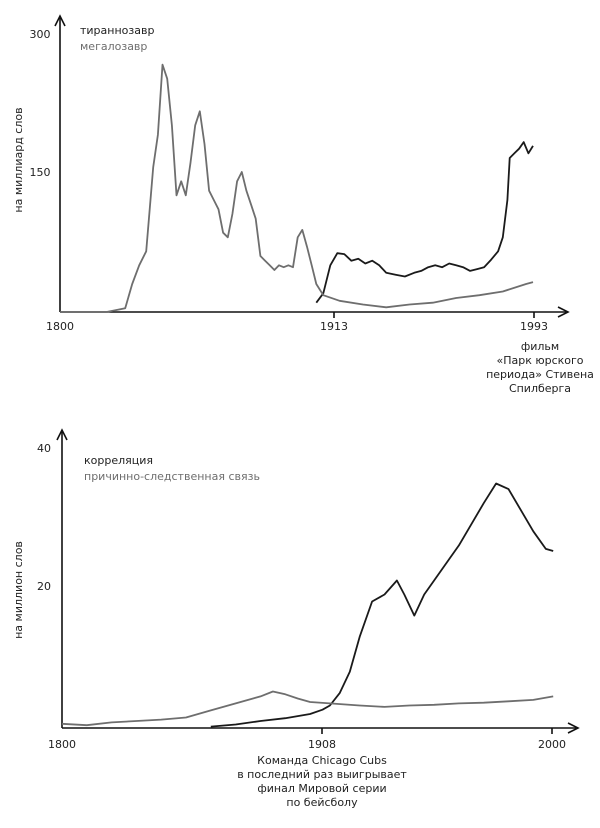  What do you see at coordinates (40, 172) in the screenshot?
I see `chart1-ytick-150: 150` at bounding box center [40, 172].